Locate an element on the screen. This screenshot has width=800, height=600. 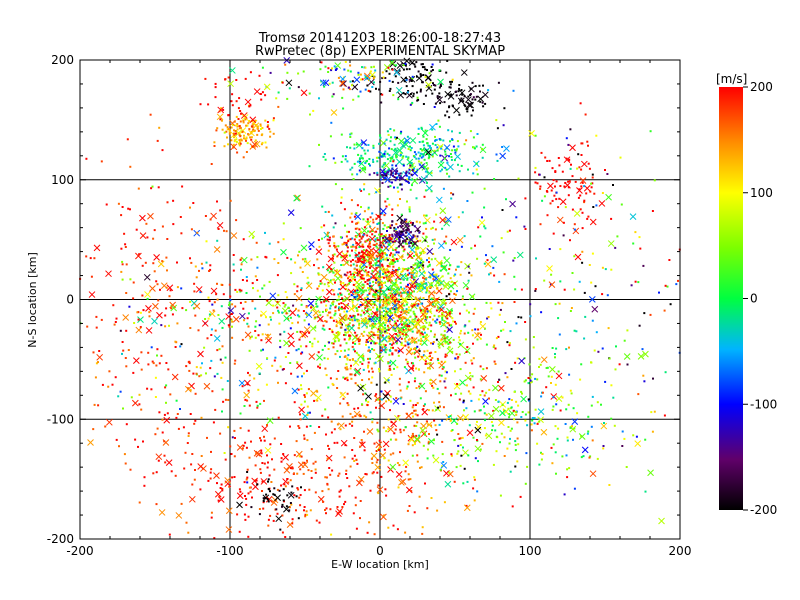
y-tick-label: 200 is located at coordinates (62, 60).